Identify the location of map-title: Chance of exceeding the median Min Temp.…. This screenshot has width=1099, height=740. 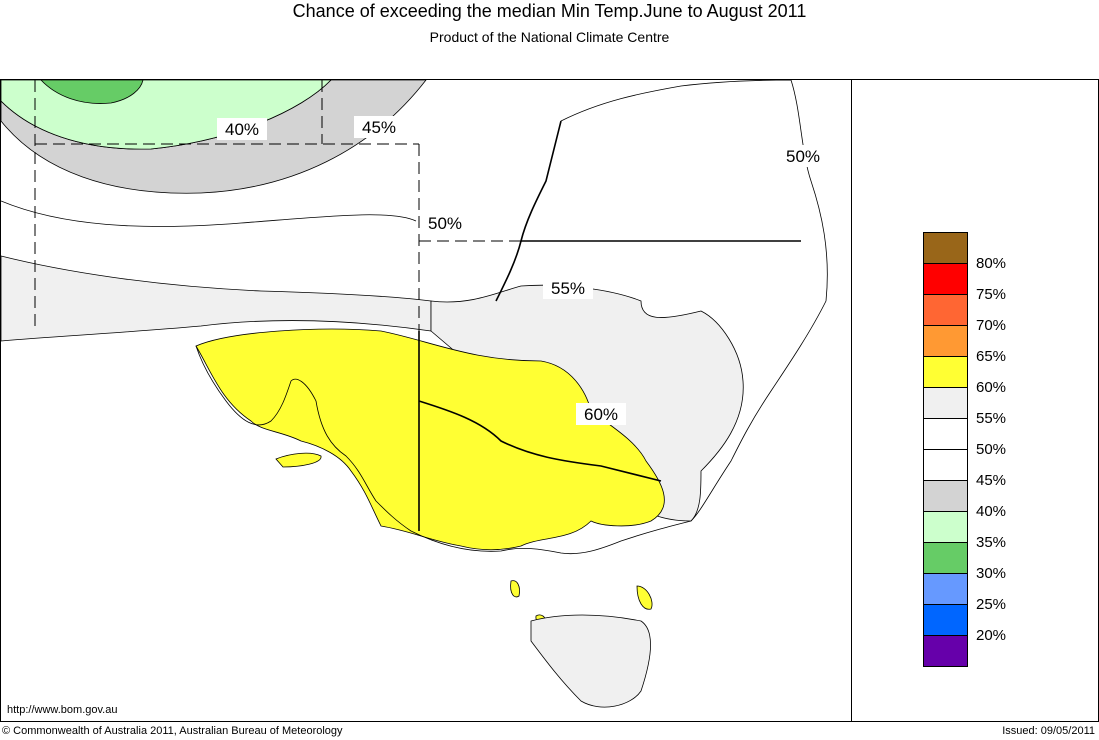
(549, 11).